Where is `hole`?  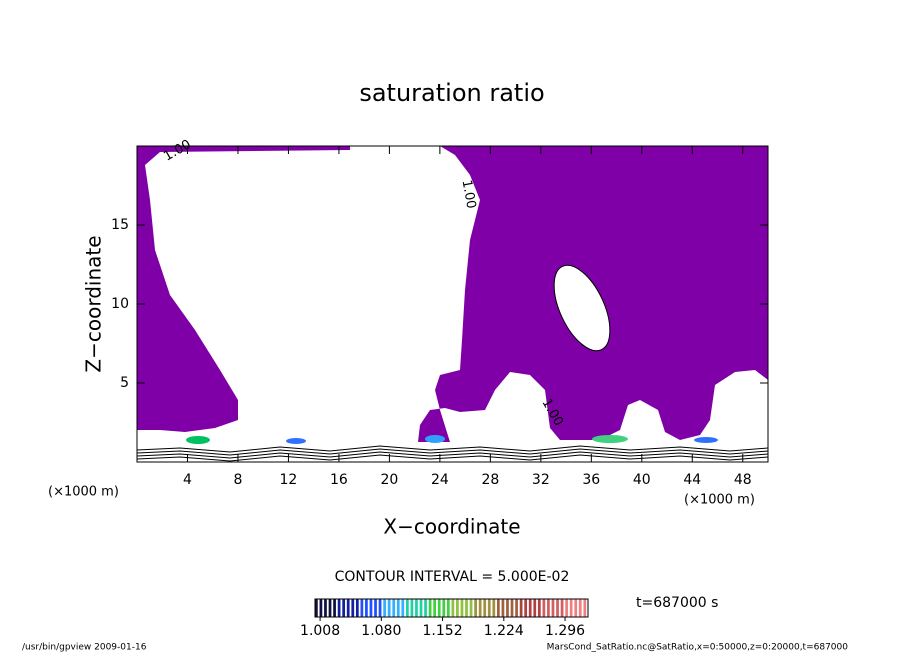
hole is located at coordinates (582, 308).